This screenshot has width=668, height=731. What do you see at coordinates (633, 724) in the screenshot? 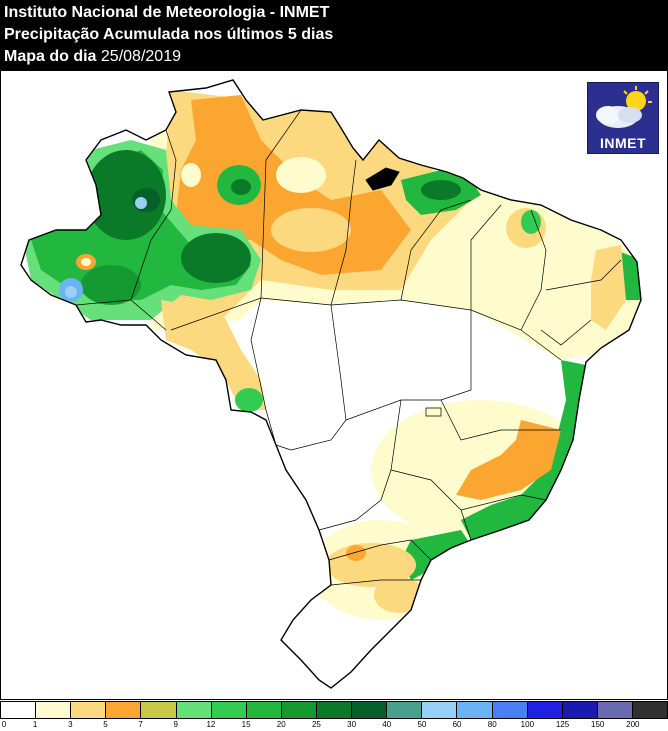
I see `legend-tick-label: 200` at bounding box center [633, 724].